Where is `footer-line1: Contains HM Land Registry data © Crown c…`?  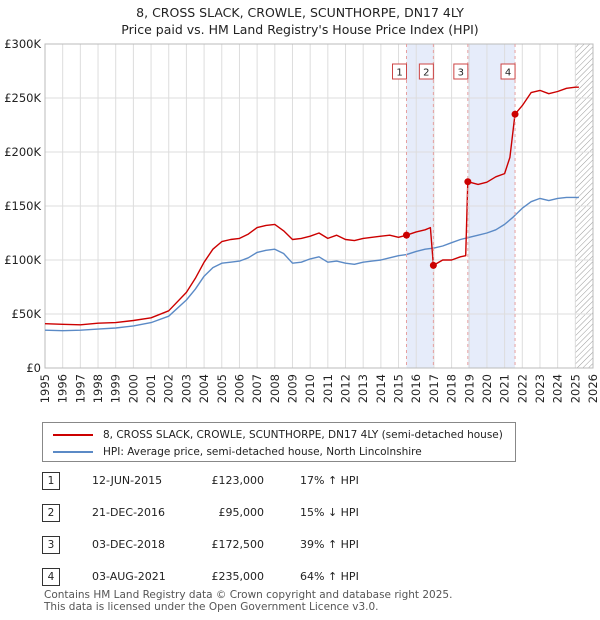
footer-line1: Contains HM Land Registry data © Crown c… is located at coordinates (248, 595).